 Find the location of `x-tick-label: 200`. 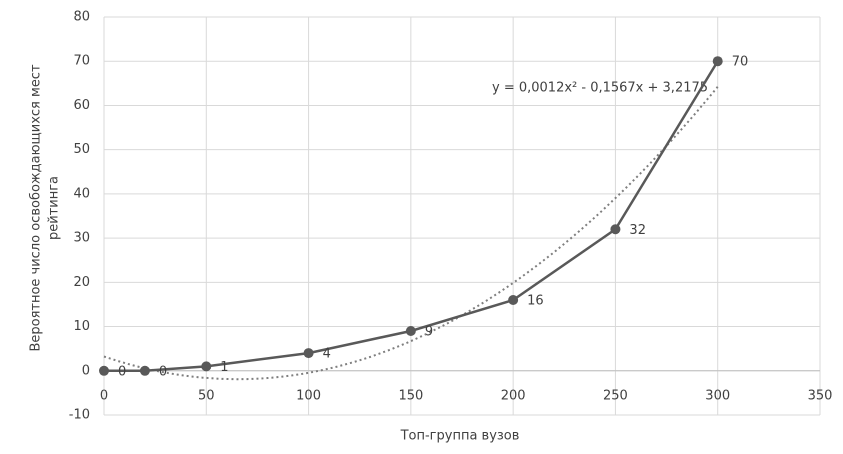

x-tick-label: 200 is located at coordinates (513, 395).